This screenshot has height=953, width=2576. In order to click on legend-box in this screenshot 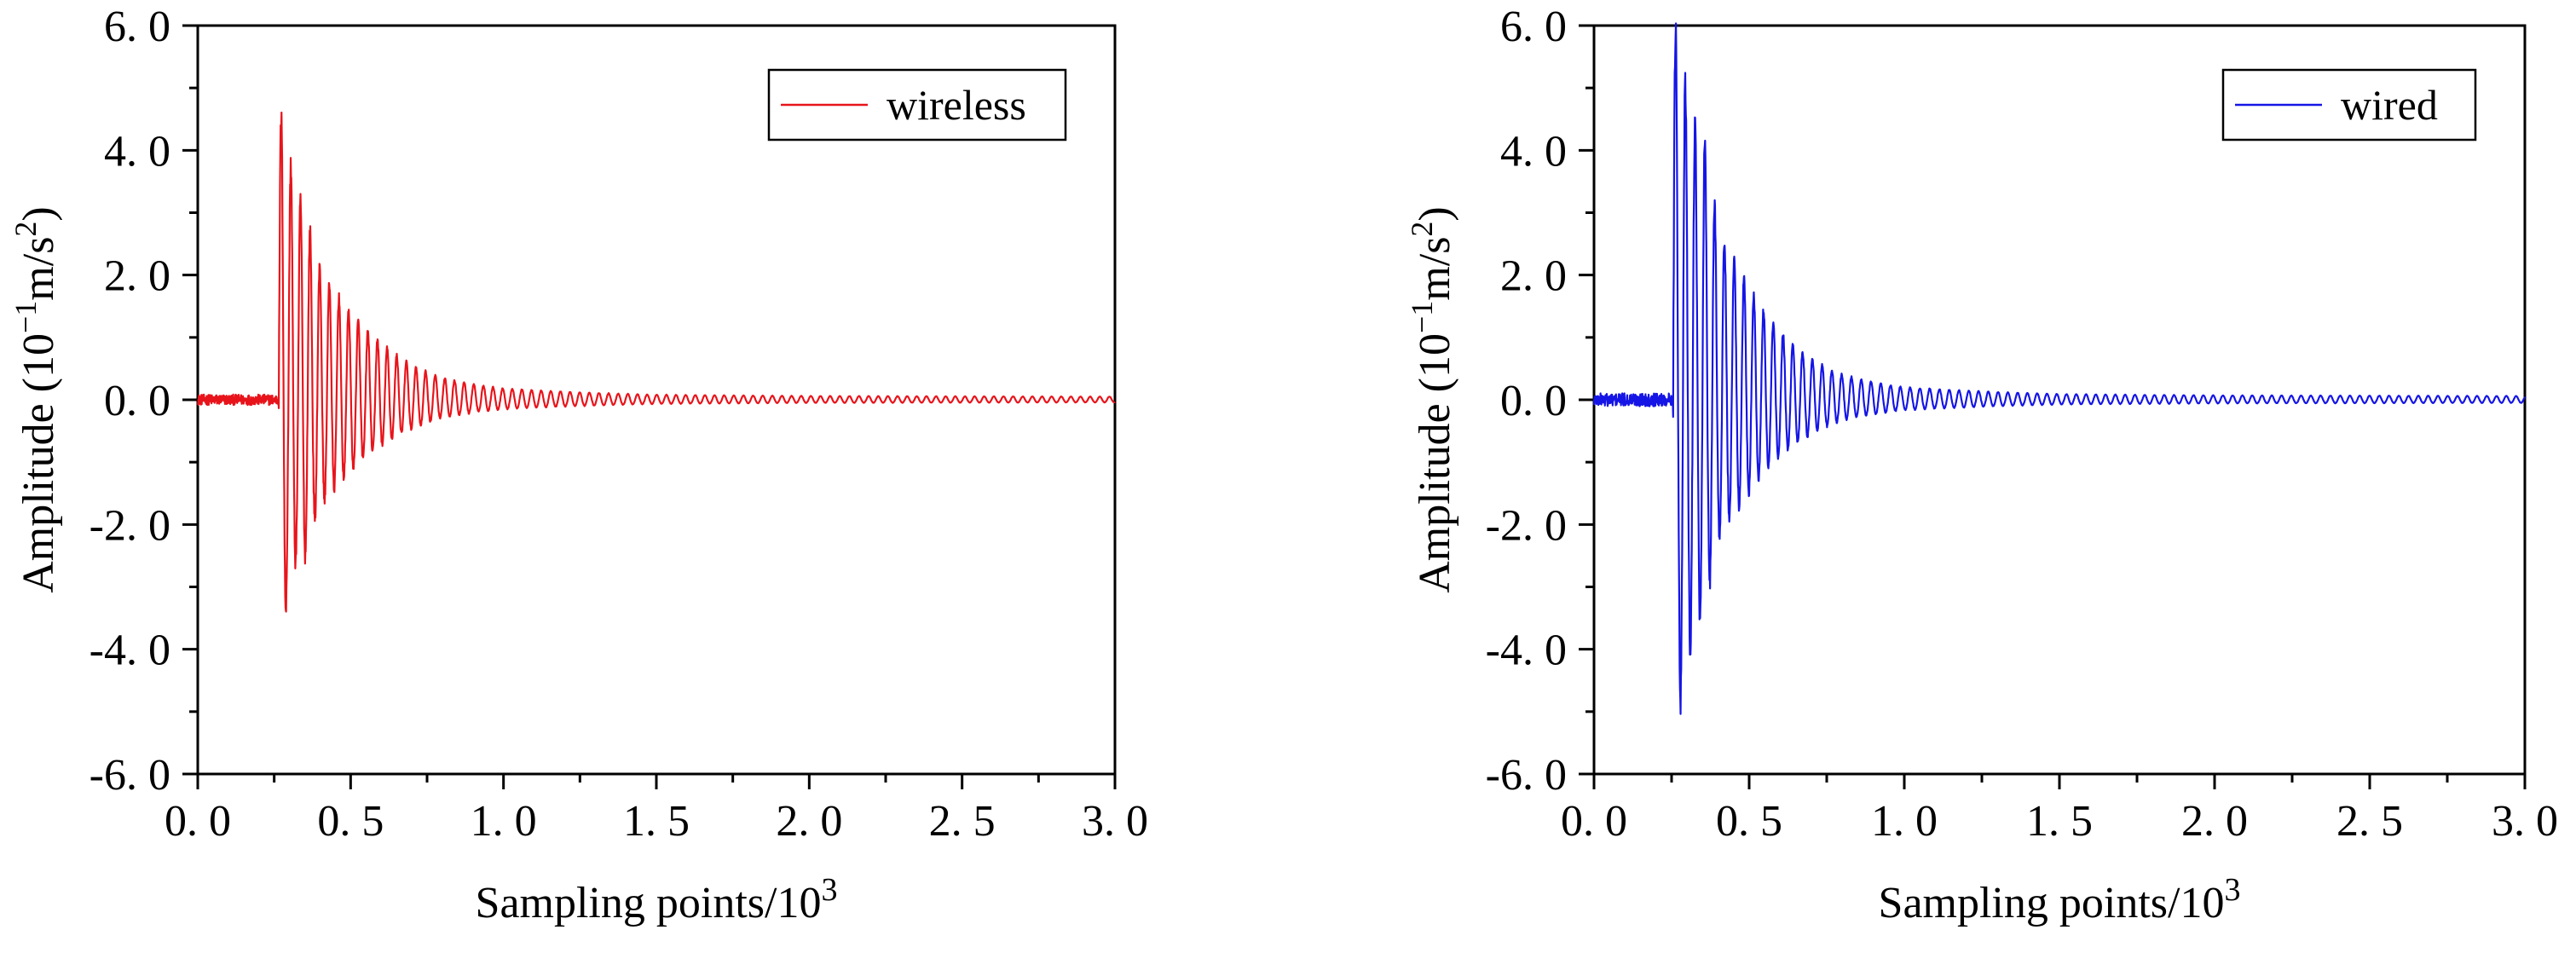, I will do `click(917, 105)`.